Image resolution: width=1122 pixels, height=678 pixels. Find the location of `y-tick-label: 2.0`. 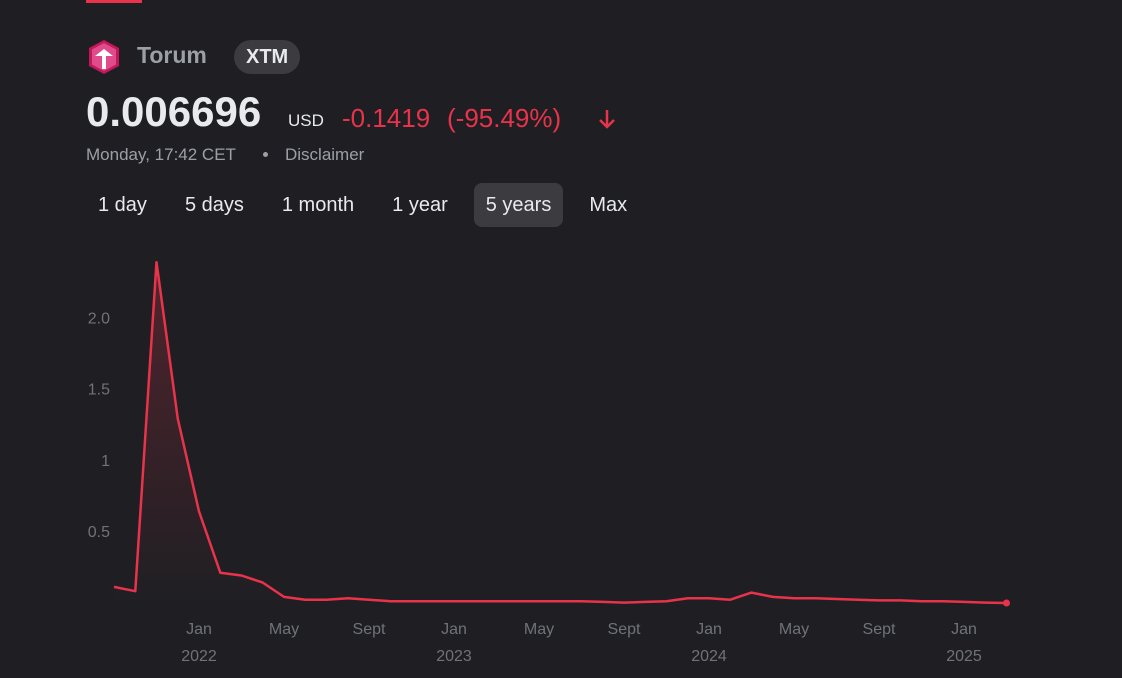

y-tick-label: 2.0 is located at coordinates (99, 318).